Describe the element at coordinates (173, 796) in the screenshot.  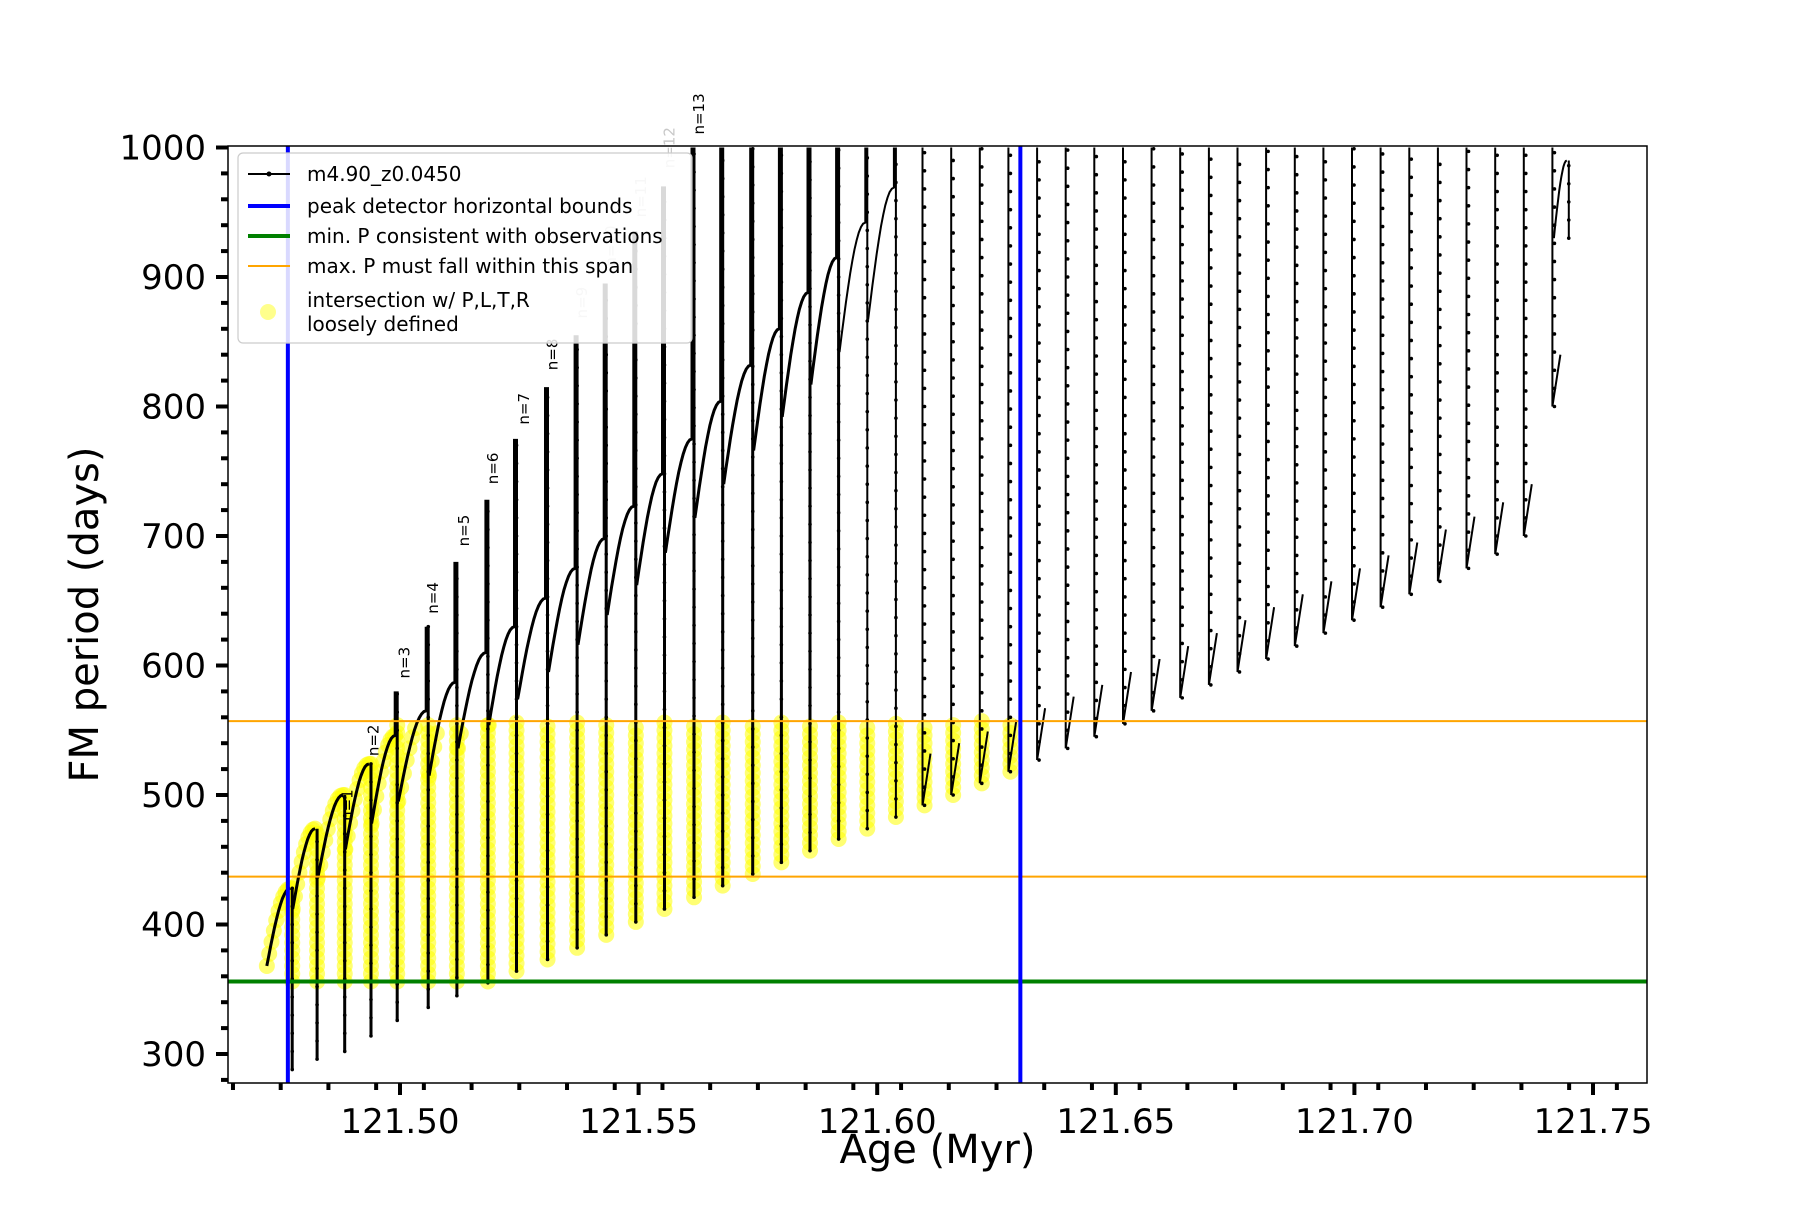
I see `y-tick-label: 500` at that location.